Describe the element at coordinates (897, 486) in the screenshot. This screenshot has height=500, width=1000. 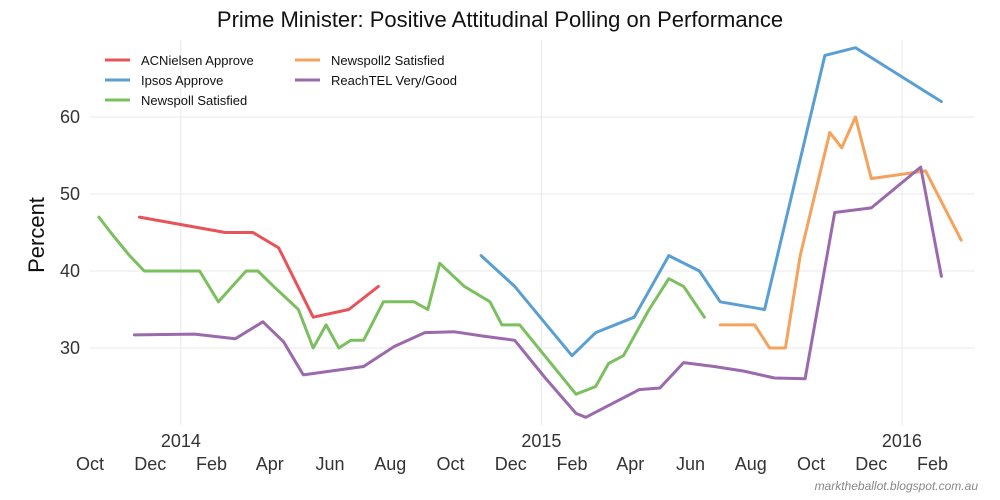
I see `credit-text: marktheballot.blogspot.com.au` at that location.